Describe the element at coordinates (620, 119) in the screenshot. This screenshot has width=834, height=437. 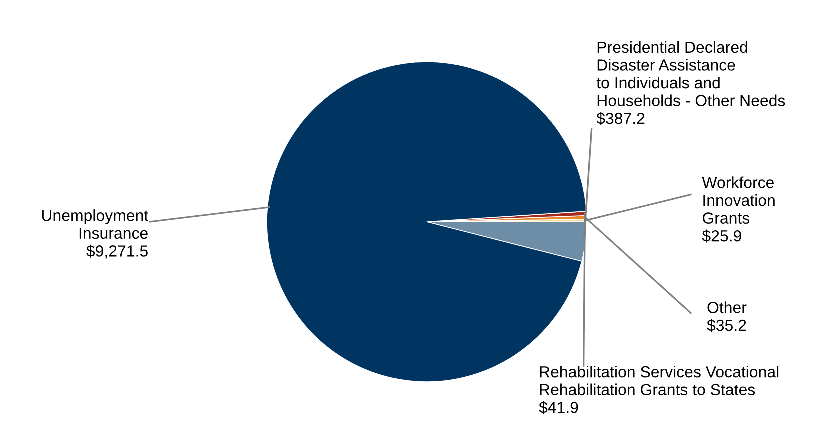
I see `data-label: $387.2` at that location.